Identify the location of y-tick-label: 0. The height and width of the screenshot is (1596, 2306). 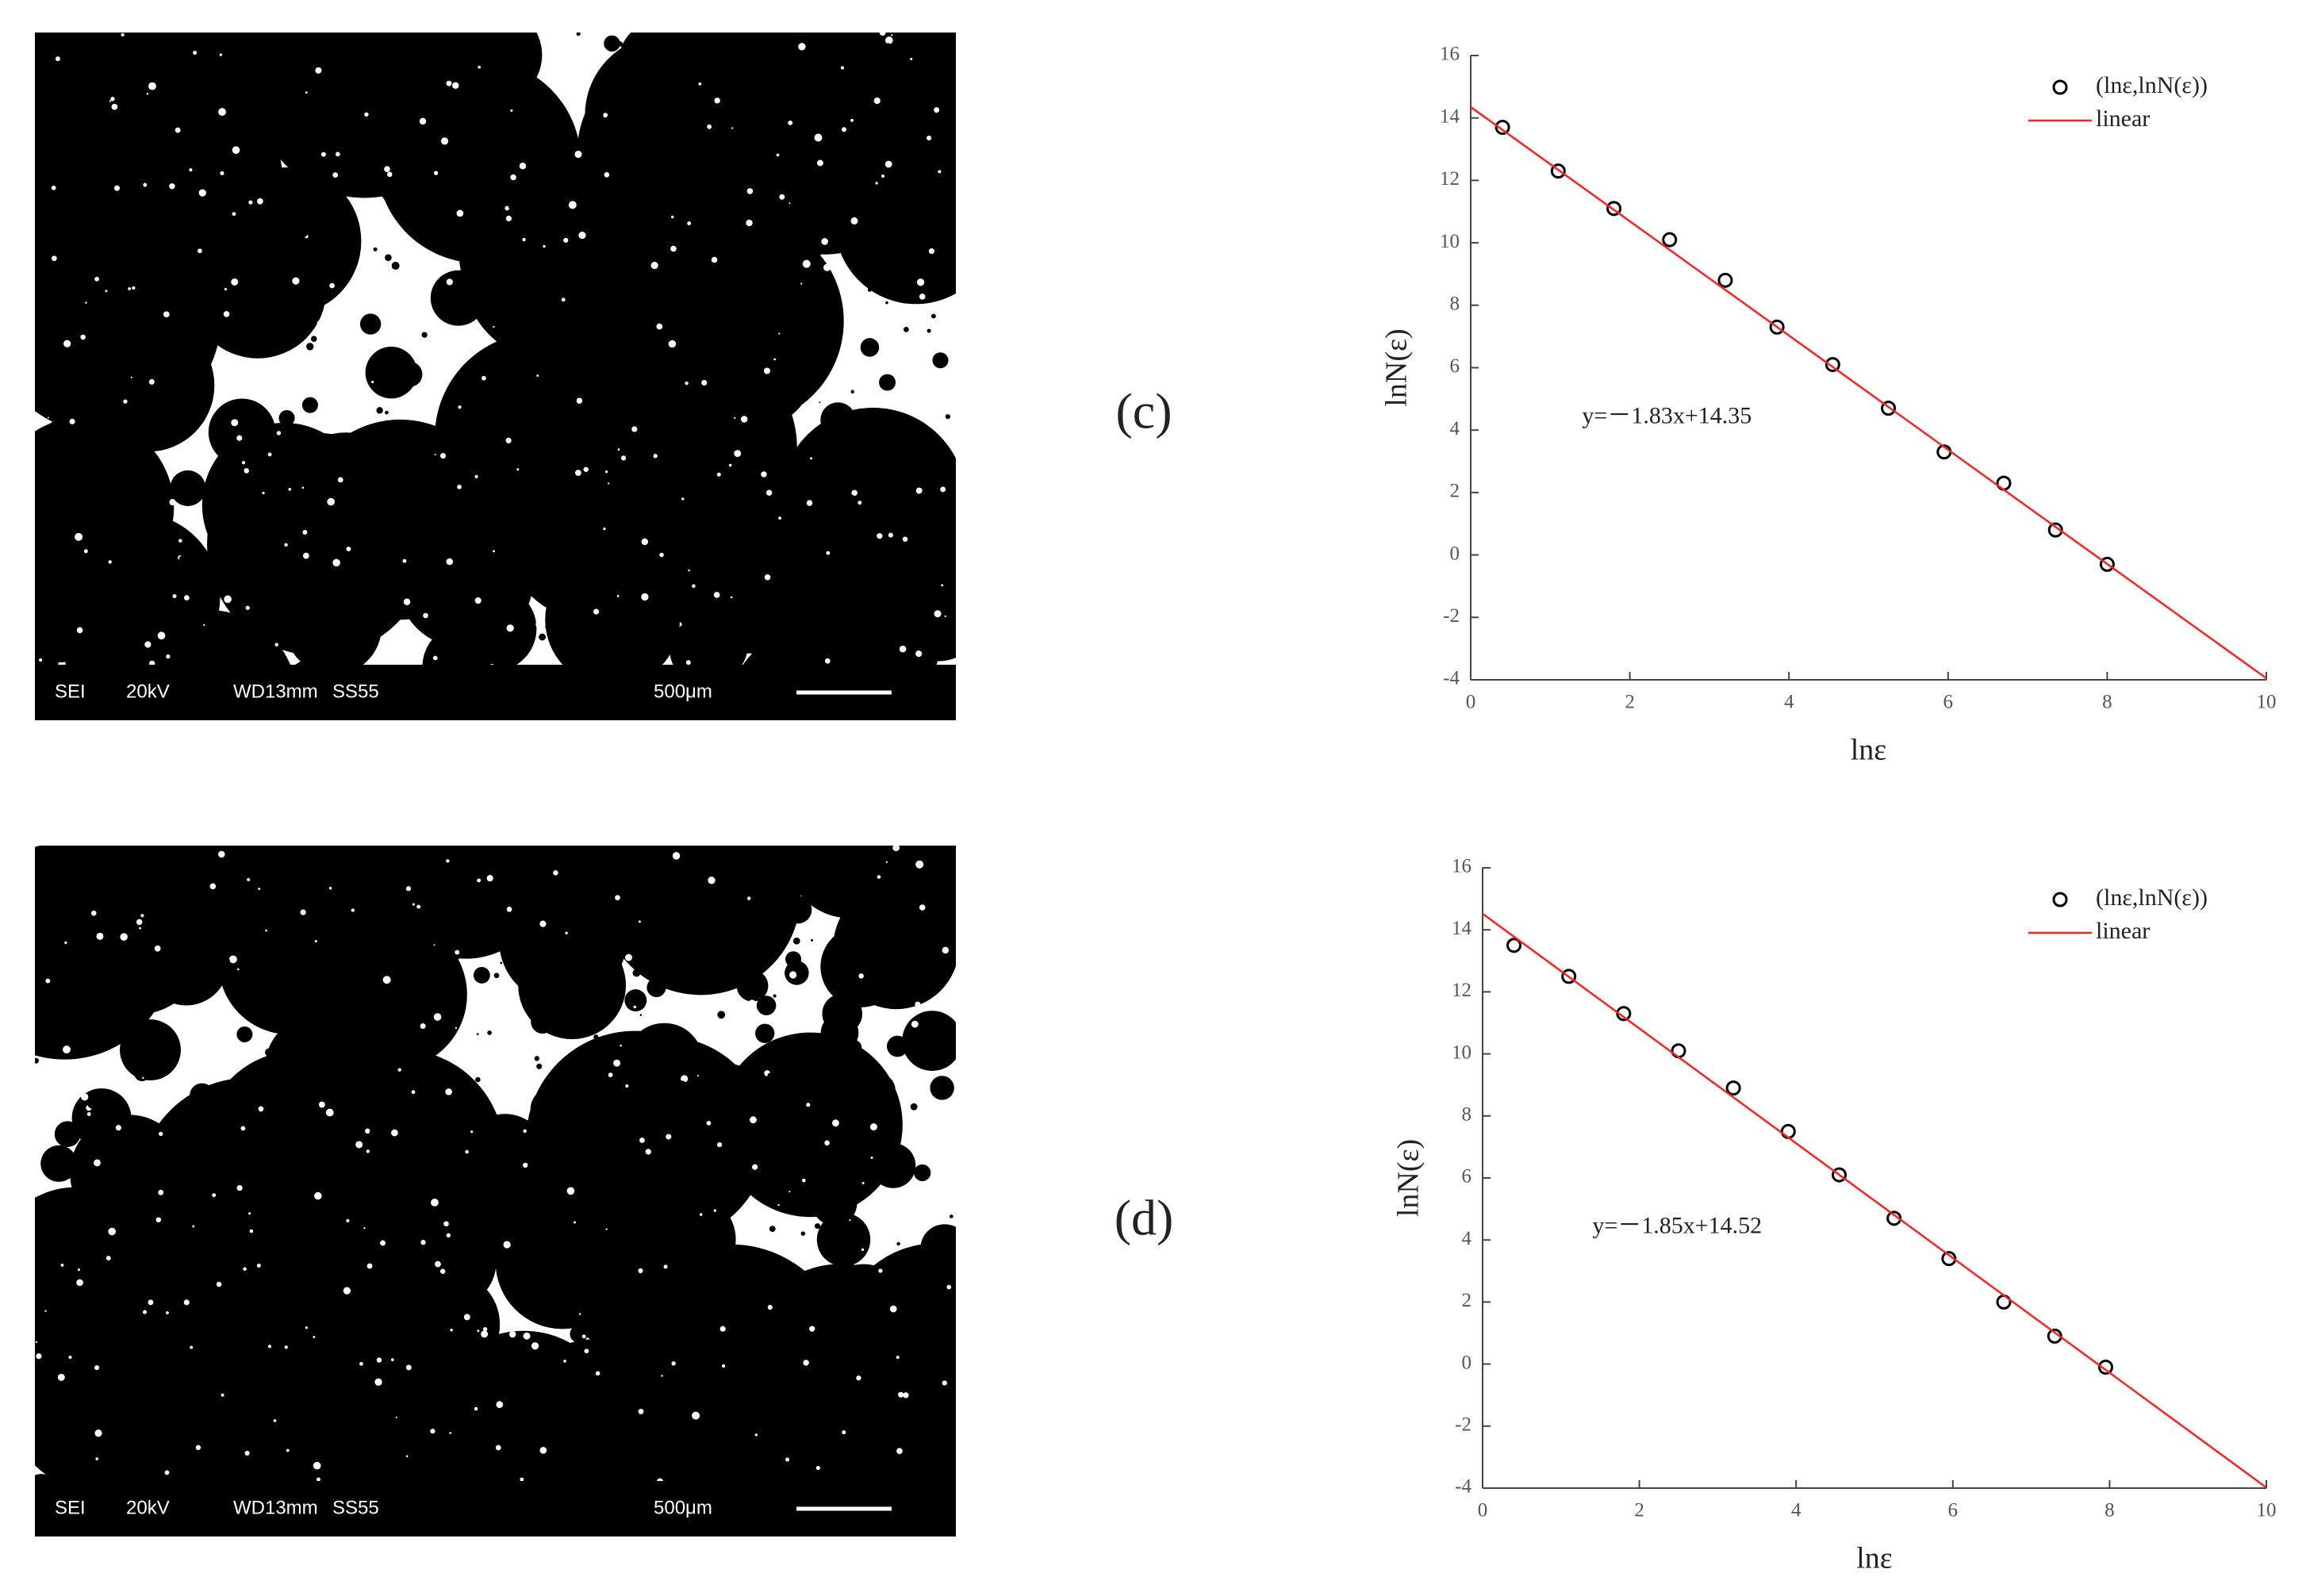
(1467, 1362).